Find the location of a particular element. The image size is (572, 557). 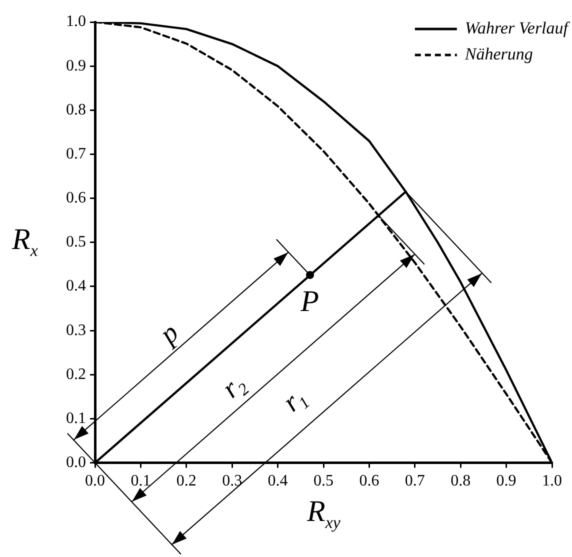

y-tick-label: 0.8 is located at coordinates (76, 109).